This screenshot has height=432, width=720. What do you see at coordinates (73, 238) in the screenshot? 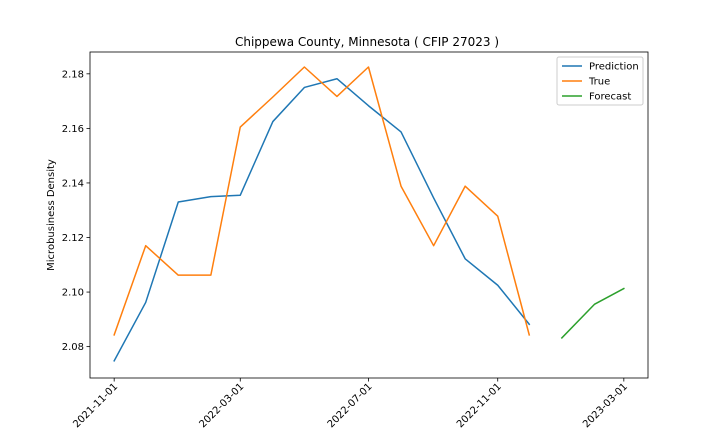
I see `y-tick-label: 2.12` at bounding box center [73, 238].